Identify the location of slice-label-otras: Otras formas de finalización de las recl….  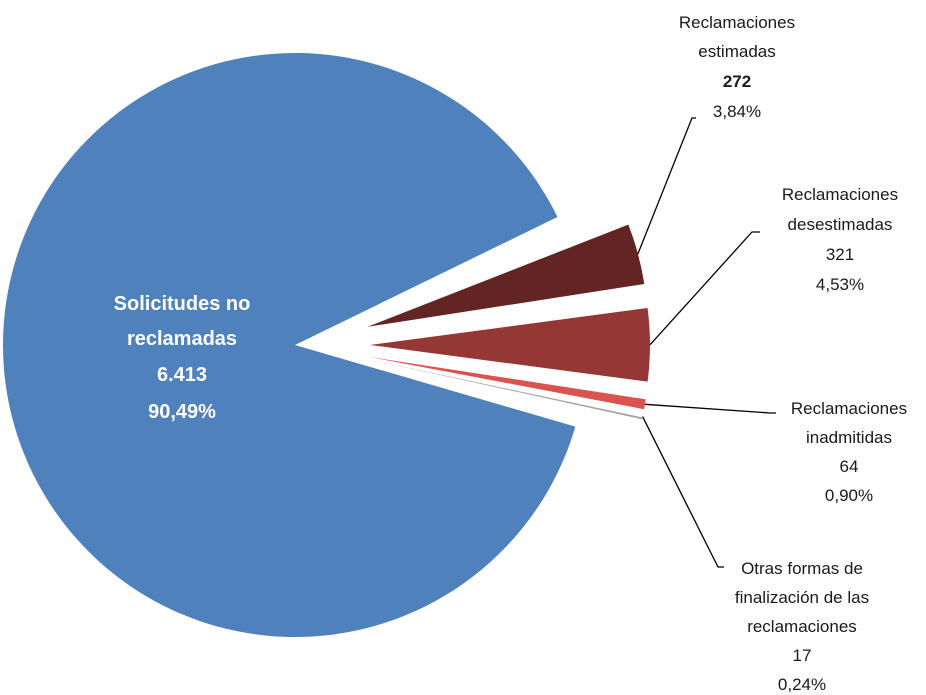
(802, 626).